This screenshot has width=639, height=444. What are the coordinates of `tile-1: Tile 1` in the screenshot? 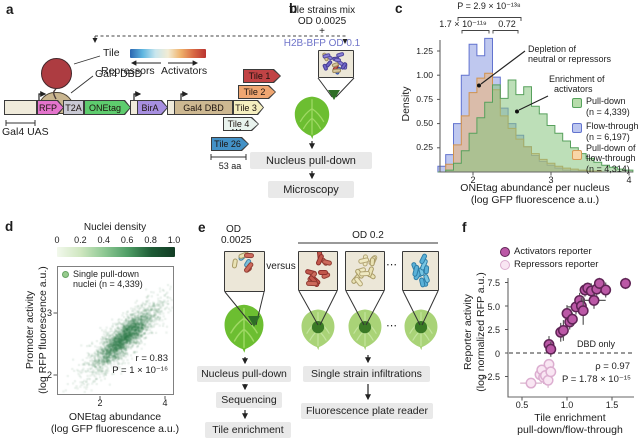 It's located at (262, 76).